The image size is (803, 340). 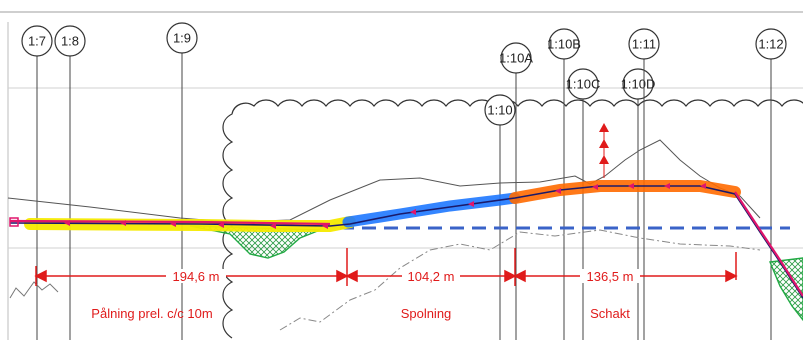 What do you see at coordinates (604, 150) in the screenshot?
I see `upward-arrows` at bounding box center [604, 150].